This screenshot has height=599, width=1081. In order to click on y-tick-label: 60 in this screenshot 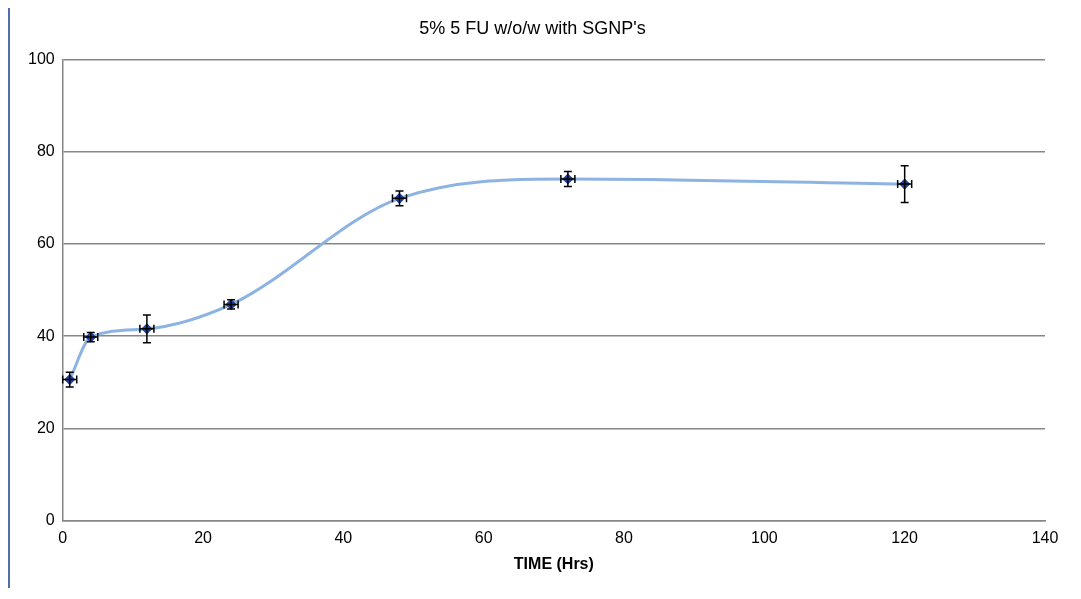, I will do `click(45, 243)`.